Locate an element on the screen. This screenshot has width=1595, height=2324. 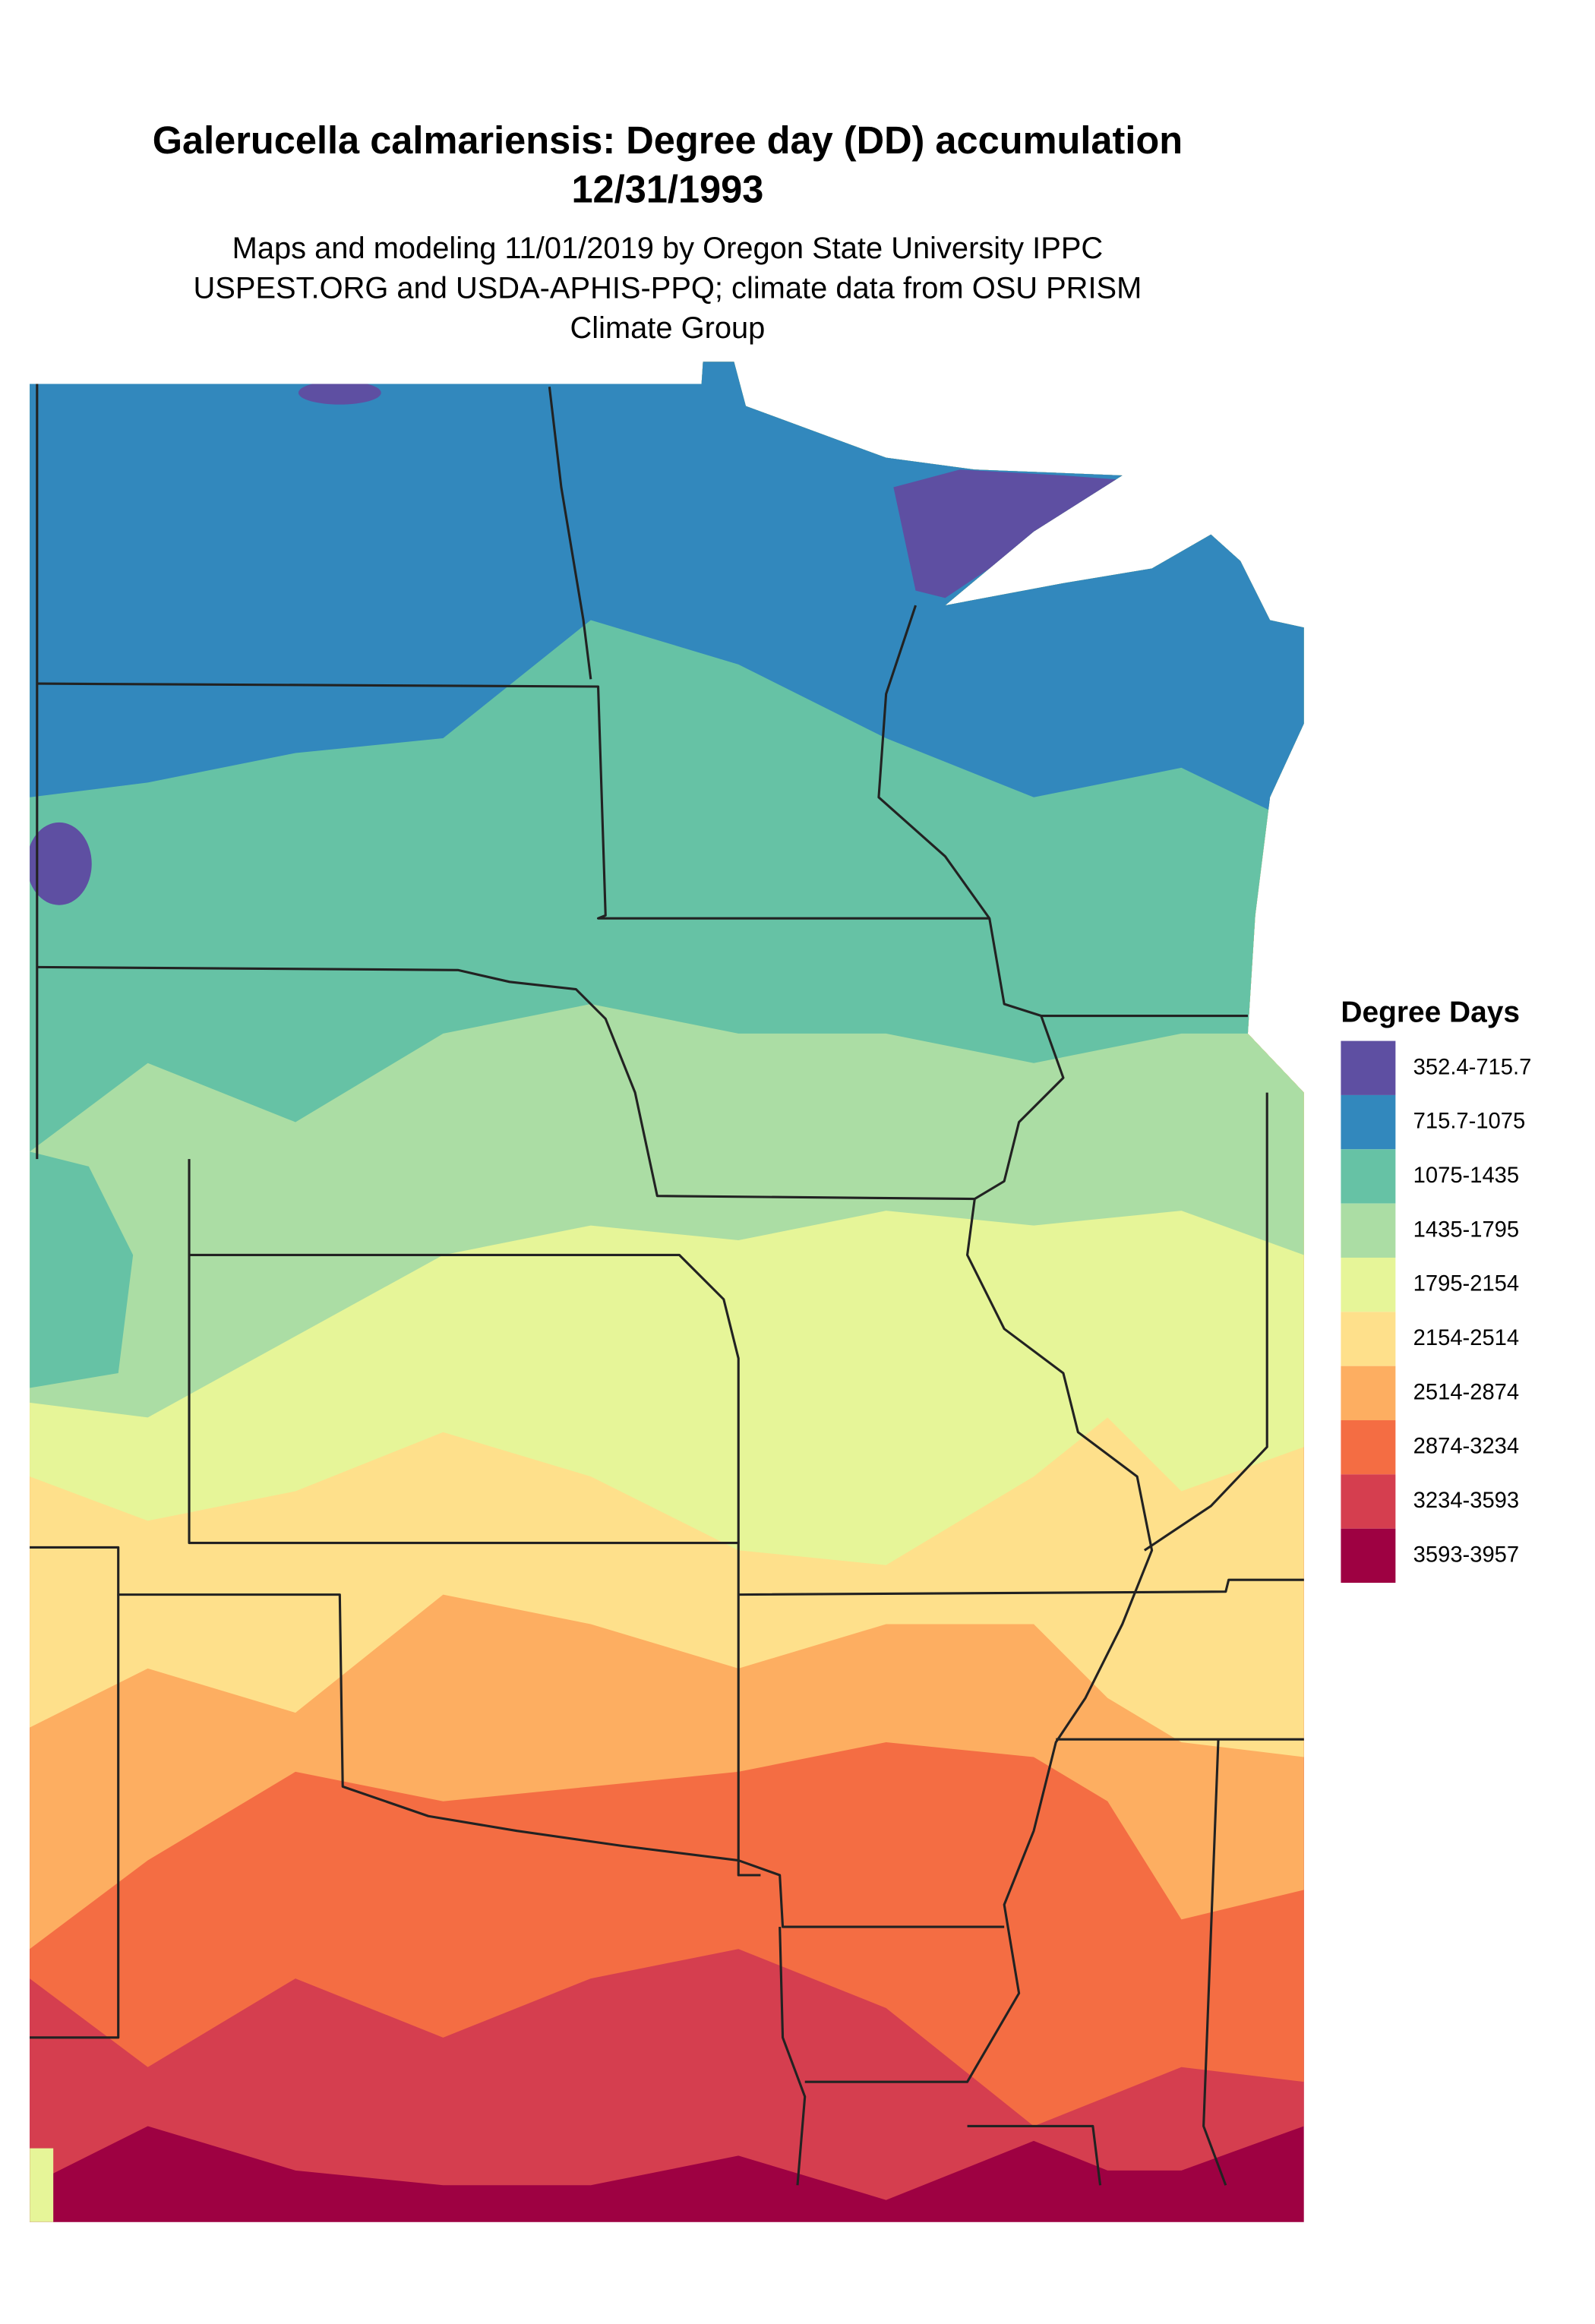
legend-label: 1435-1795 is located at coordinates (1466, 1229).